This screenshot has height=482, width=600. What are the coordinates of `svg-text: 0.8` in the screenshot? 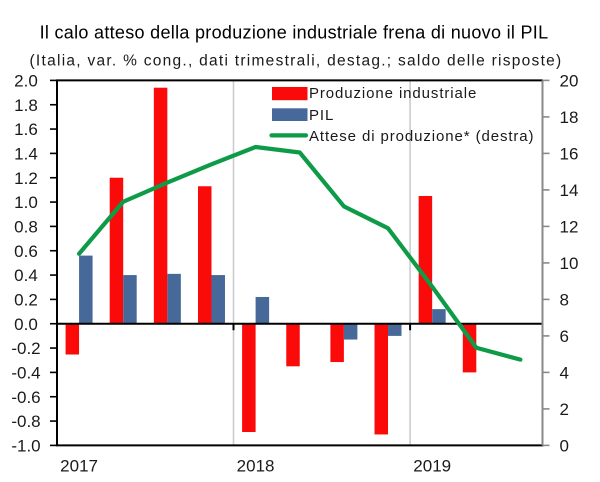 It's located at (26, 227).